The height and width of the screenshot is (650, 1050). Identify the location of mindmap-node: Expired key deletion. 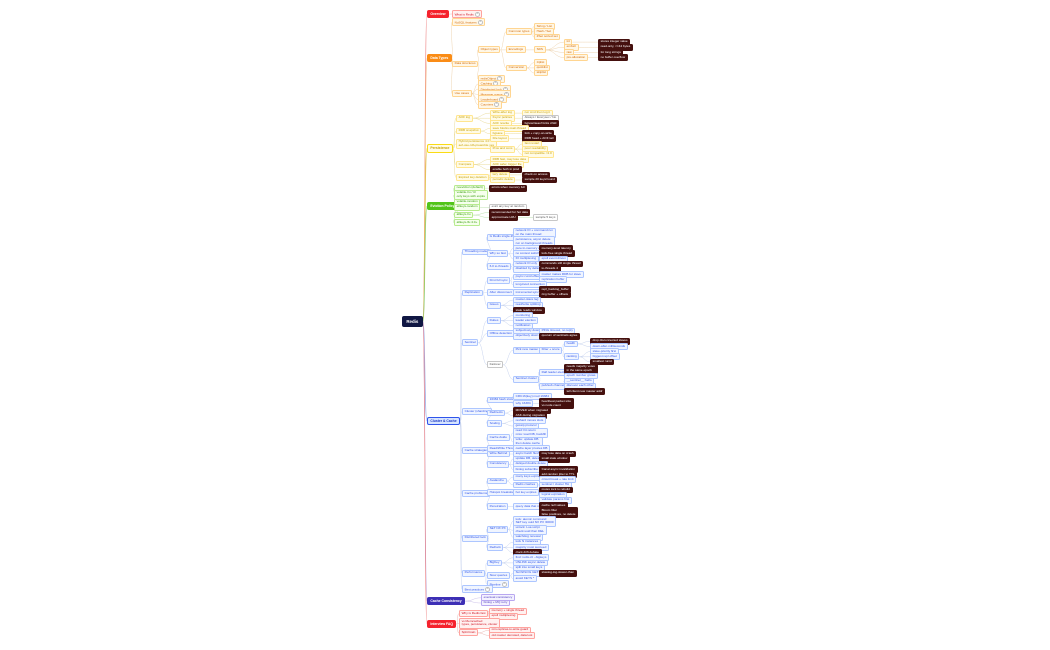
(473, 177).